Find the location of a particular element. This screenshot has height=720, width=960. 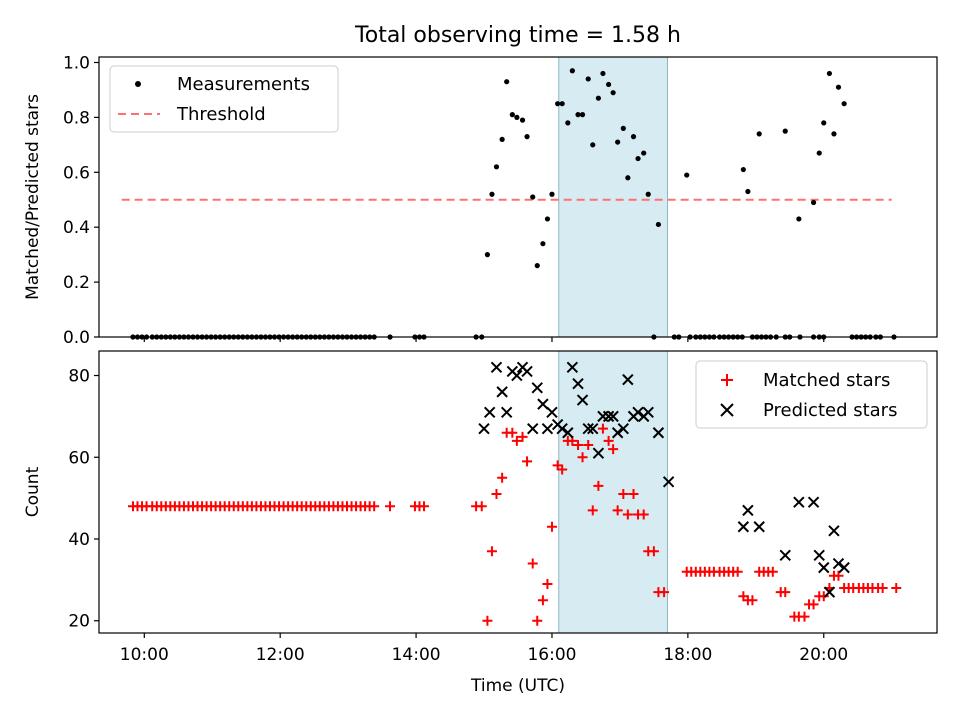

x-tick-label: 16:00 is located at coordinates (551, 655).